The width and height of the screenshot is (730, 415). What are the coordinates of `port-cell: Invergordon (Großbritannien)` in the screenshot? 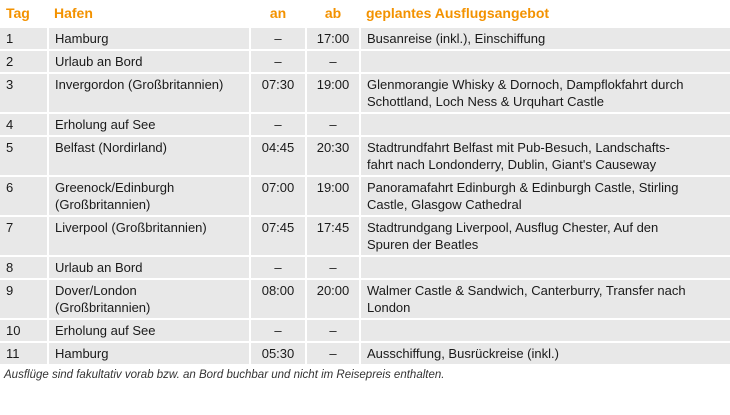 It's located at (149, 93).